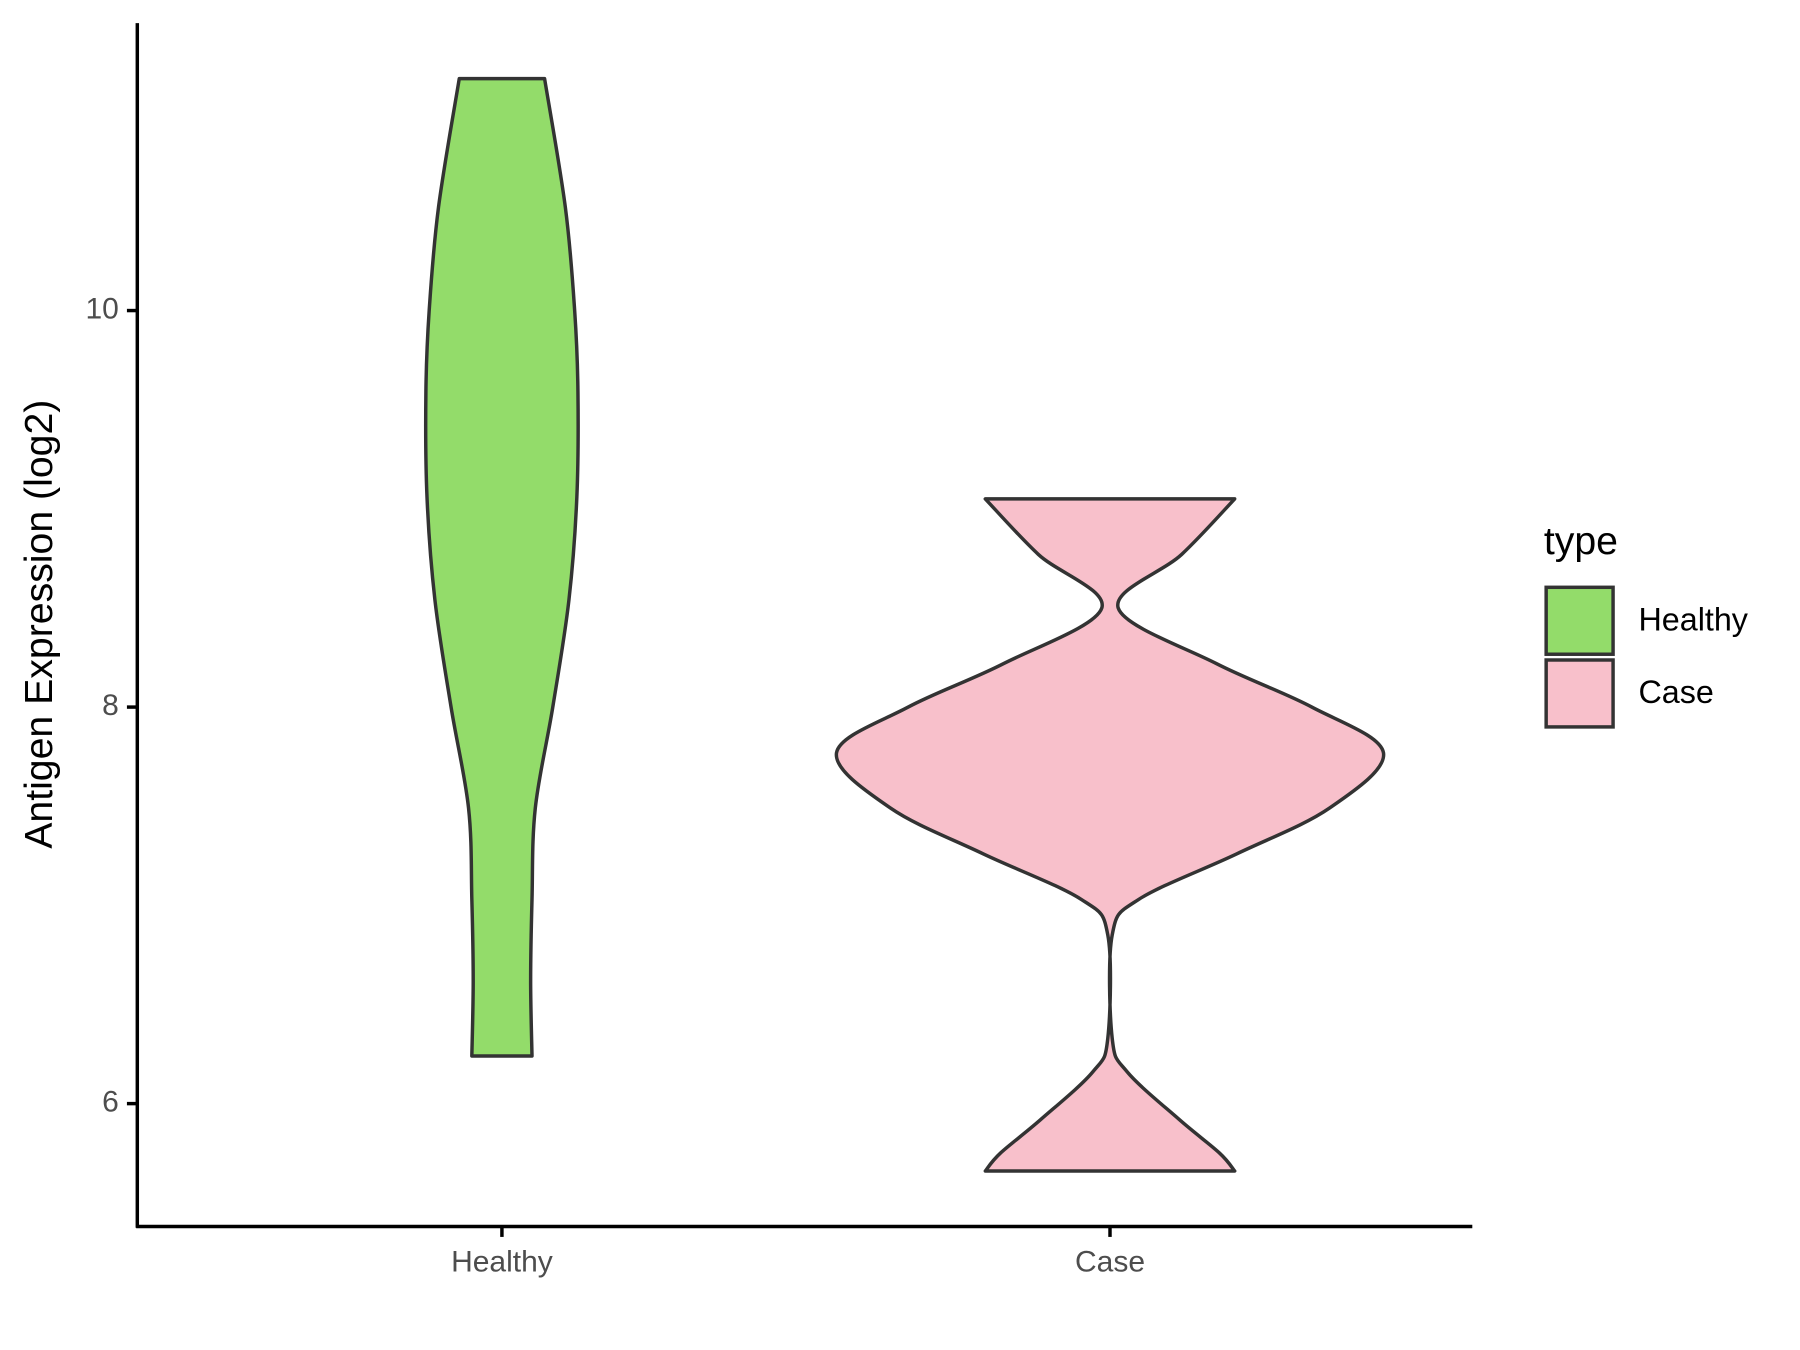 This screenshot has height=1350, width=1800. I want to click on y-tick-label: 8, so click(110, 705).